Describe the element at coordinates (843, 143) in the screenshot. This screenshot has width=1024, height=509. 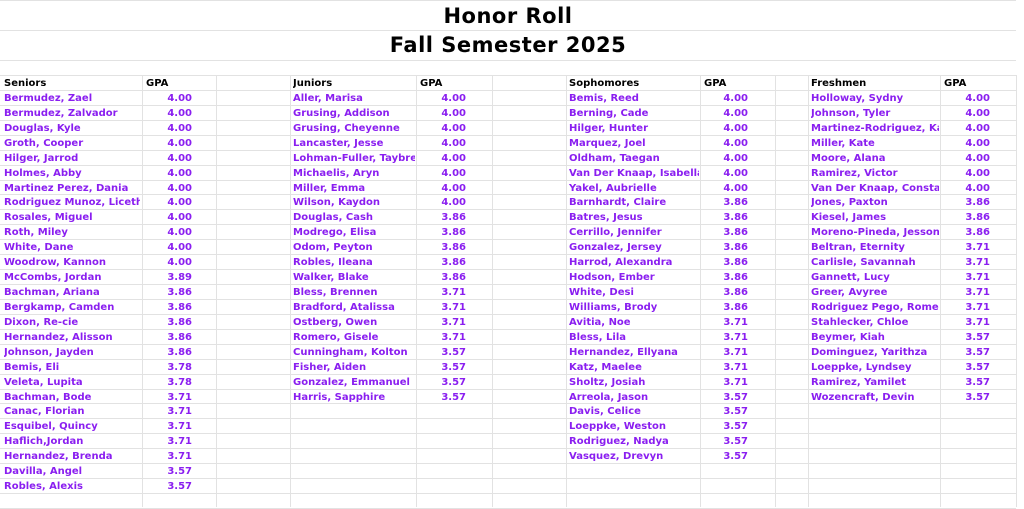
I see `student-name: Miller, Kate` at that location.